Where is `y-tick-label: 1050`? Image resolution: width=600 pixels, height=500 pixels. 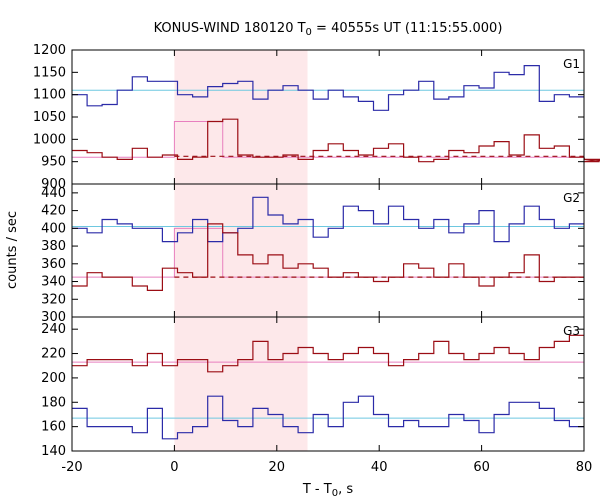
y-tick-label: 1050 is located at coordinates (49, 117).